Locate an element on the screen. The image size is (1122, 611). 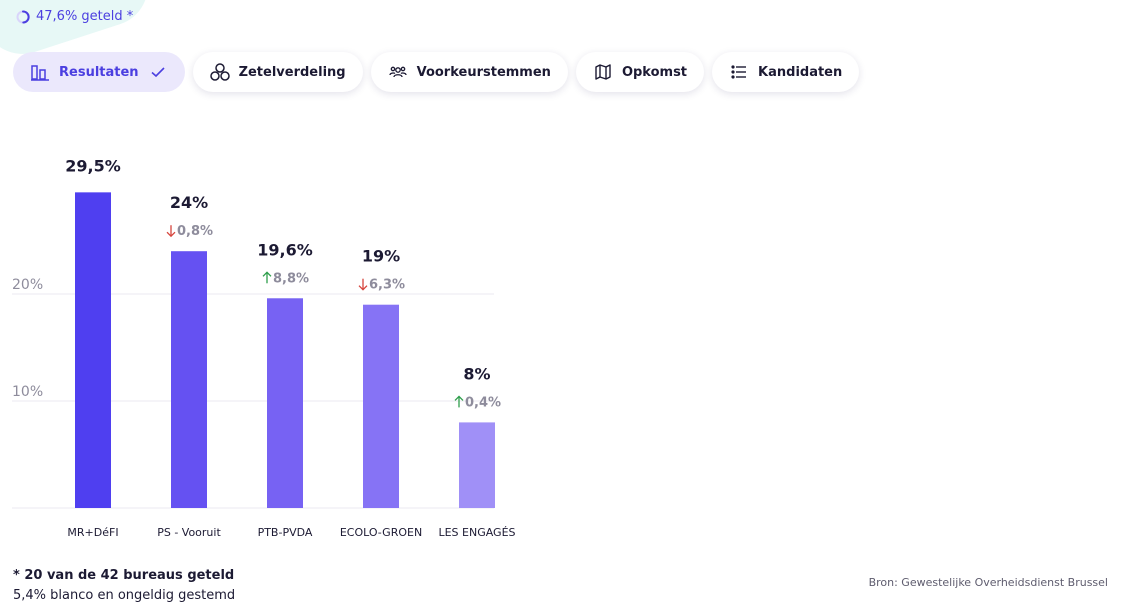
value-label: 24% is located at coordinates (189, 202).